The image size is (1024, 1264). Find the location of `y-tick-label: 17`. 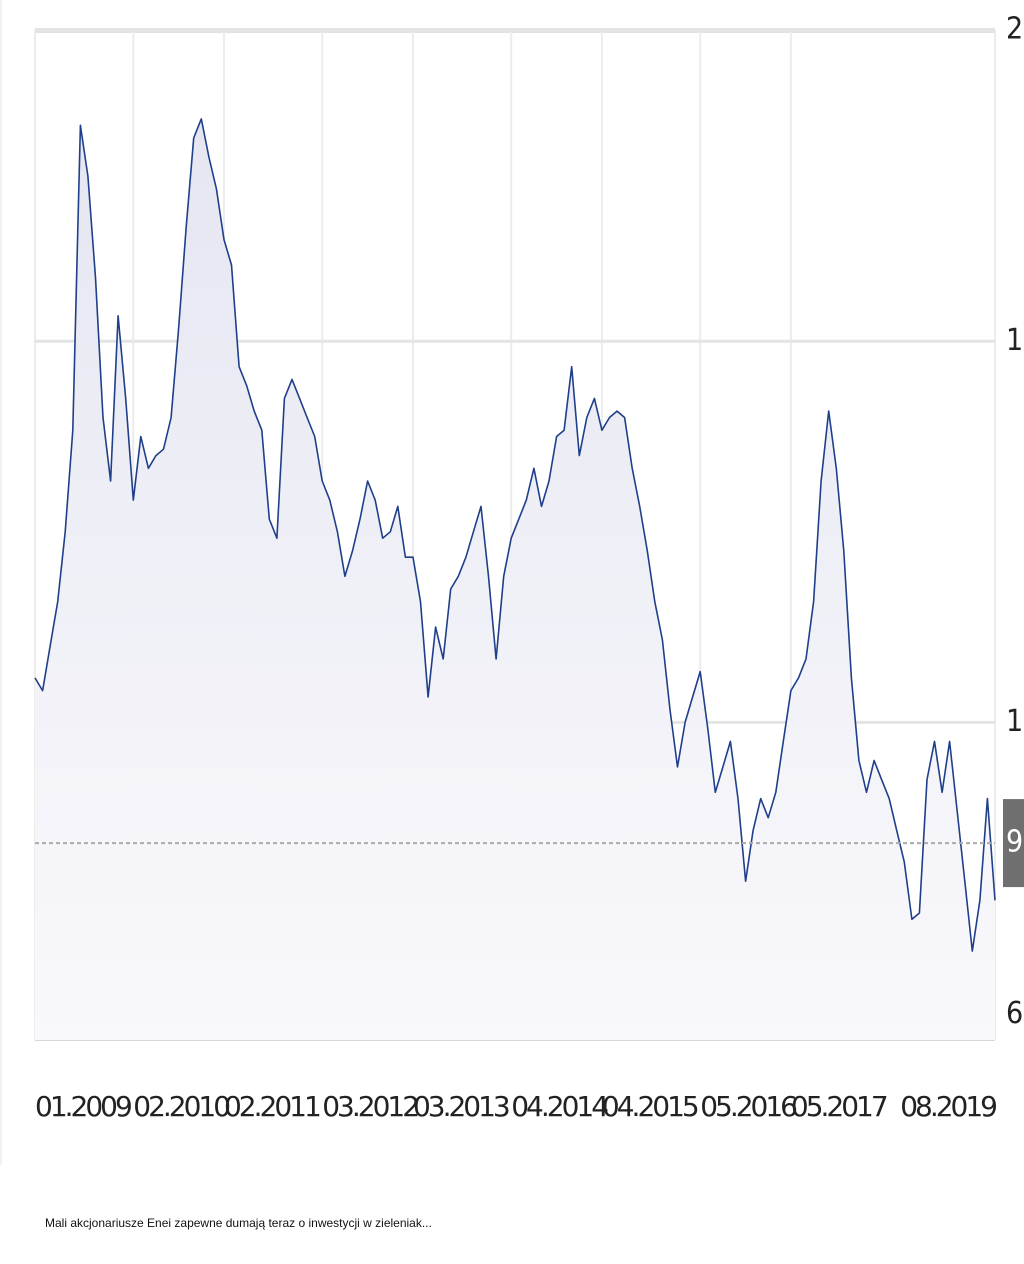

y-tick-label: 17 is located at coordinates (1015, 340).